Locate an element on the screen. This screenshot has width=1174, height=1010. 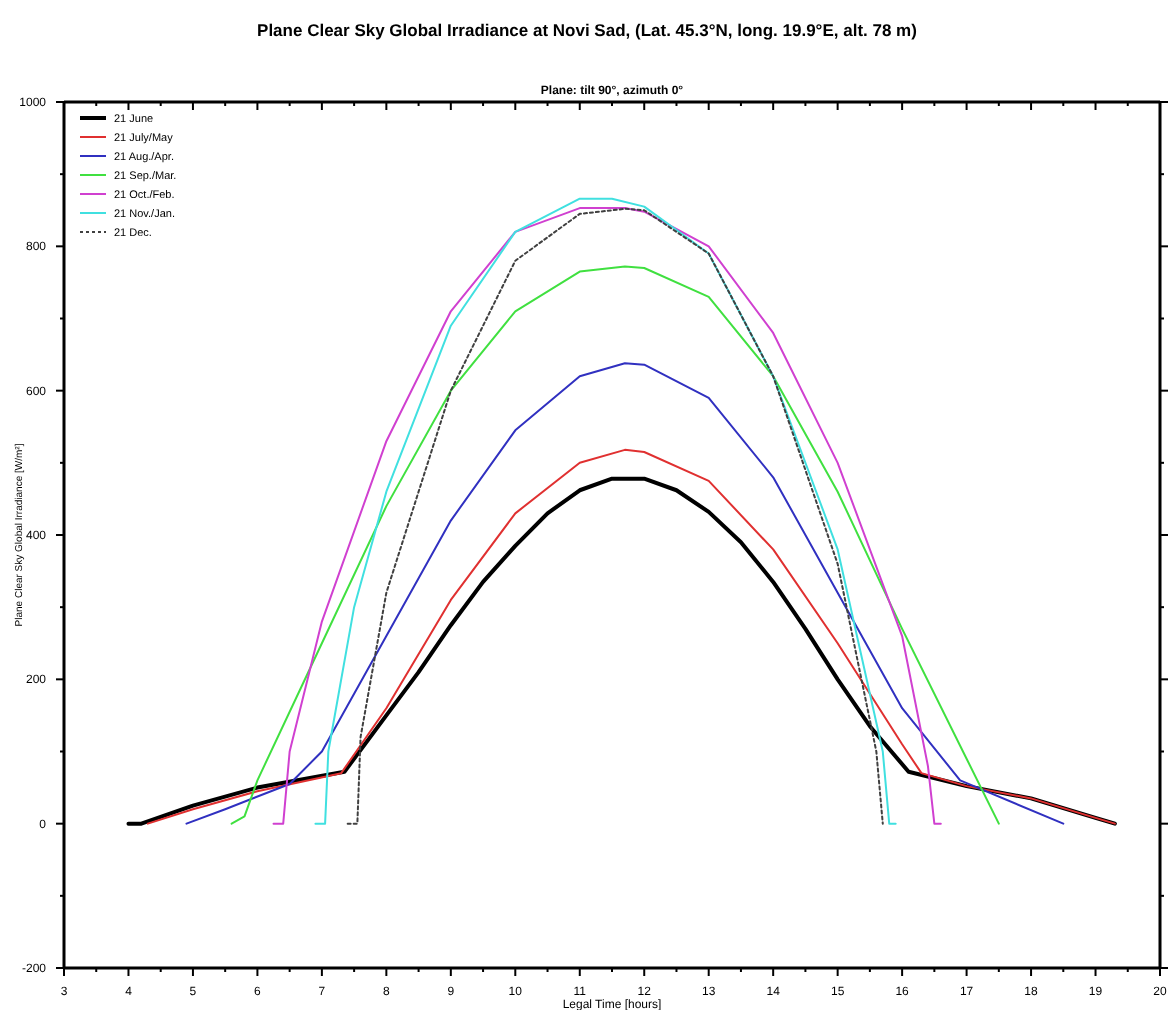
chart-title: Plane Clear Sky Global Irradiance at Novi Sad, (Lat. 45.3°N, long. 19.9°E, alt. 78 m) is located at coordinates (587, 30).